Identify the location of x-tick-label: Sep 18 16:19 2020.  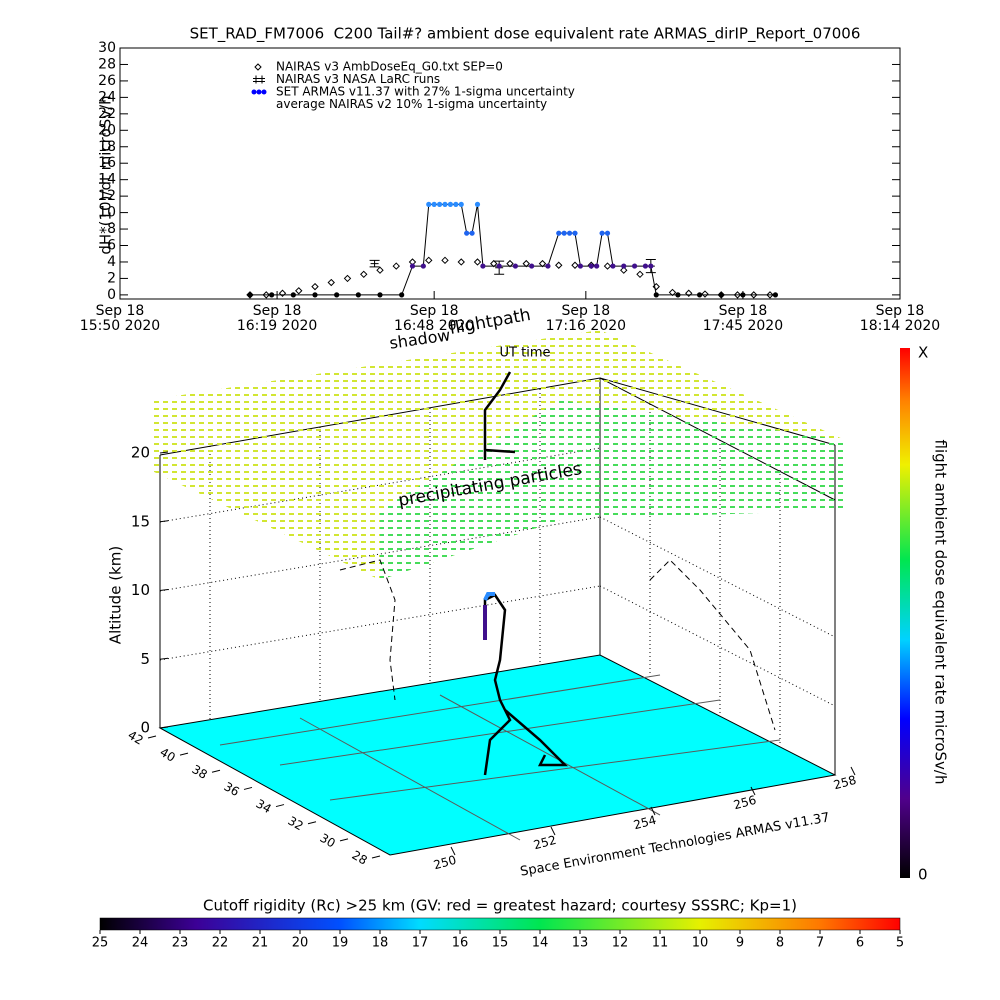
(277, 318).